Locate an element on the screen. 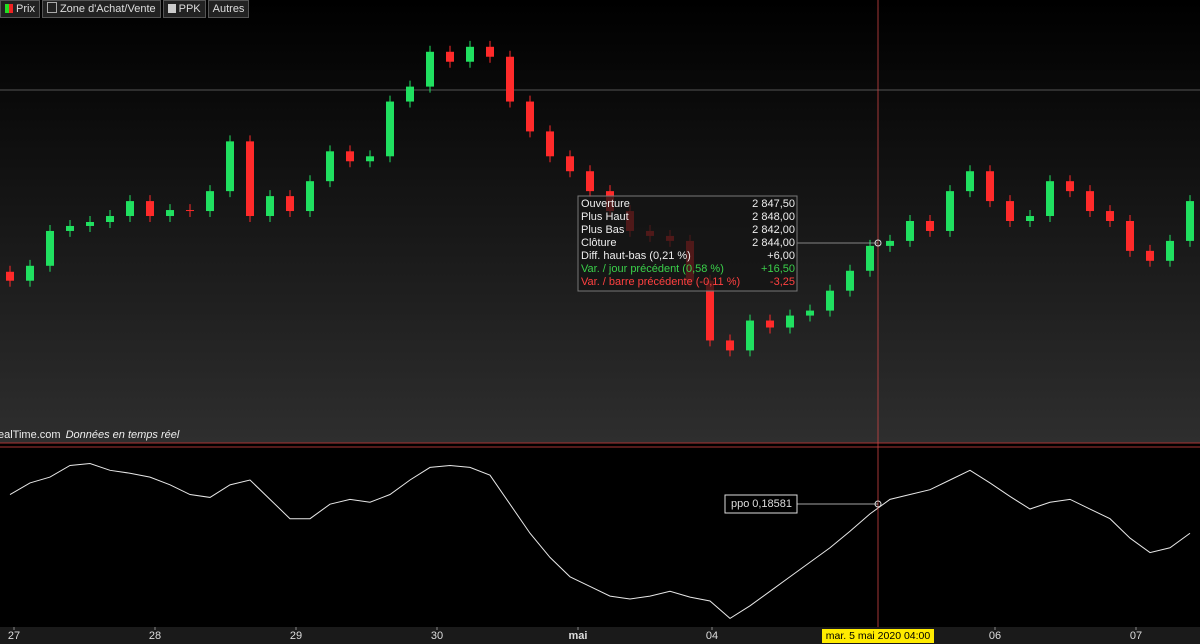 The image size is (1200, 644). ppo-value: 0,18581 is located at coordinates (772, 504).